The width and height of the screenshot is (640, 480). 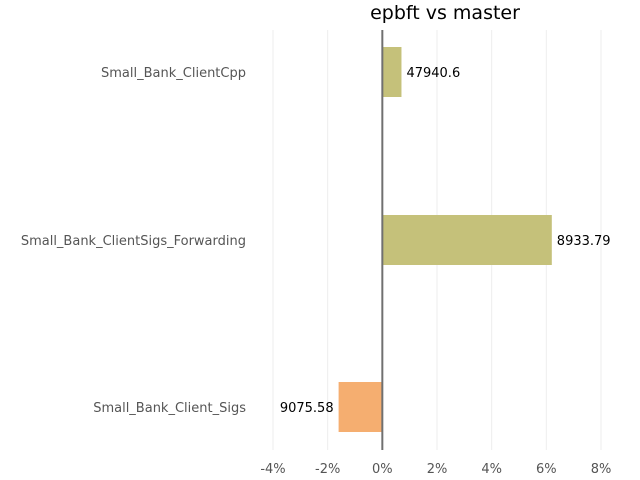 I want to click on data-label: 47940.6, so click(x=433, y=73).